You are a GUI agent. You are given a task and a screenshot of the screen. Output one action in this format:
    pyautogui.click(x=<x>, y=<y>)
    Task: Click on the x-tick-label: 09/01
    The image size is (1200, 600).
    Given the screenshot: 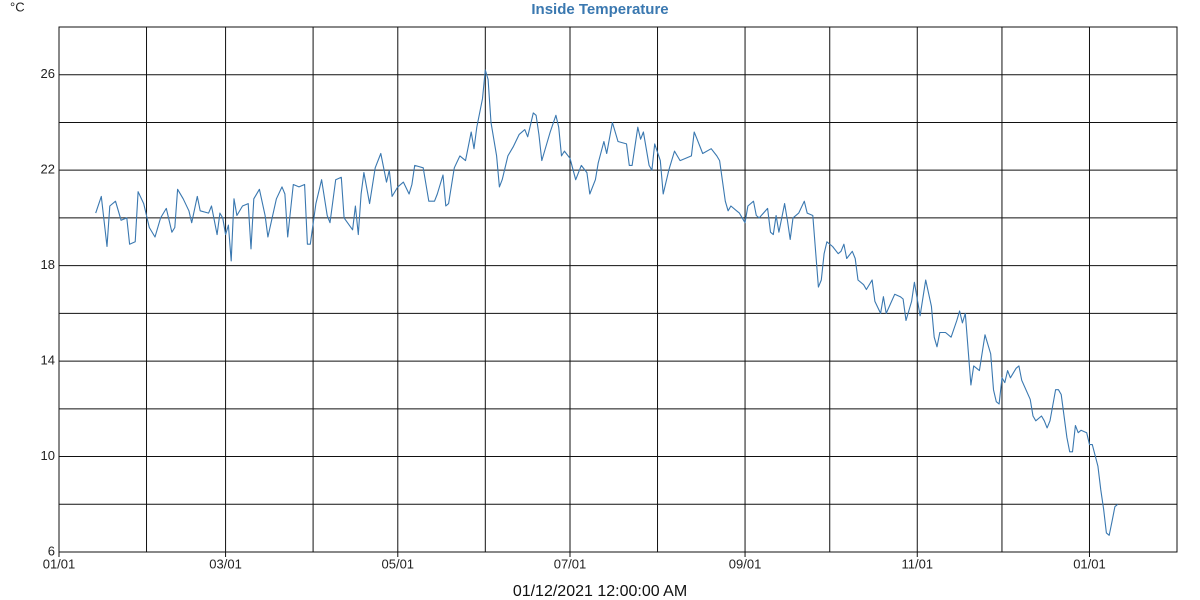 What is the action you would take?
    pyautogui.click(x=745, y=563)
    